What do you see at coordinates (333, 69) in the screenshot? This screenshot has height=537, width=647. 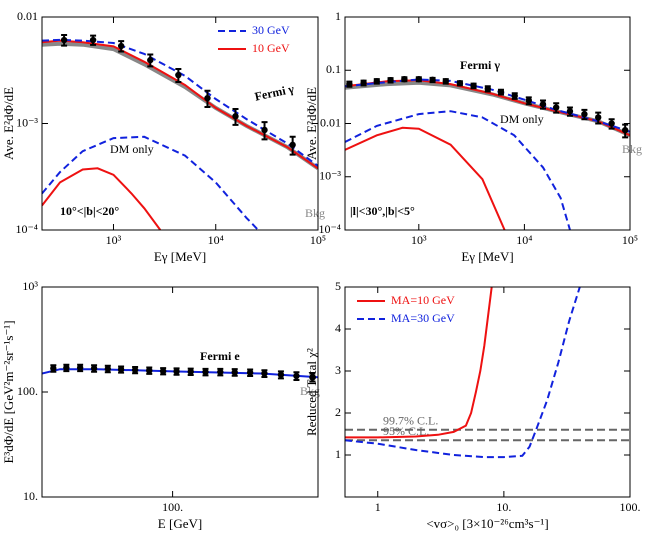 I see `y-tick-label: 0.1` at bounding box center [333, 69].